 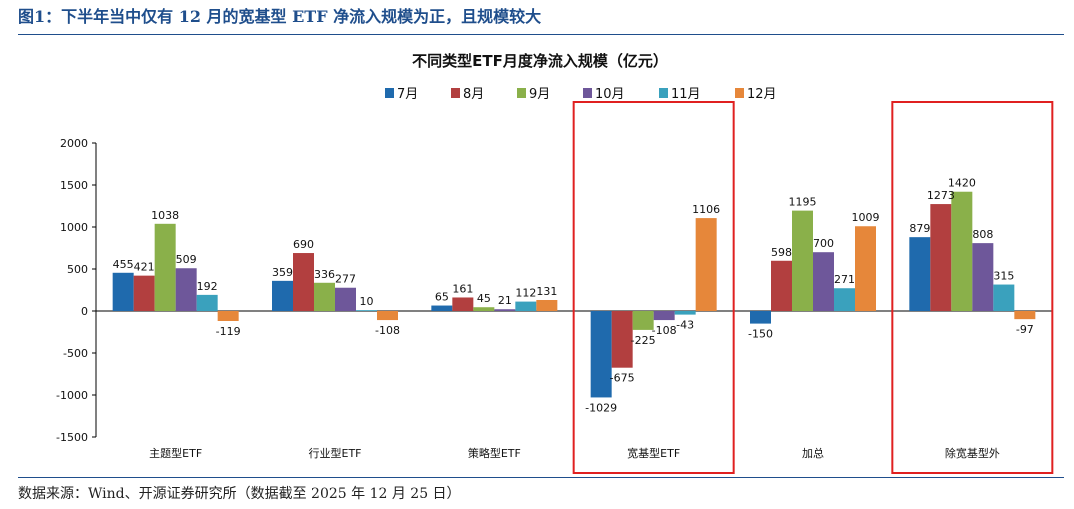 What do you see at coordinates (186, 259) in the screenshot?
I see `data-label: 509` at bounding box center [186, 259].